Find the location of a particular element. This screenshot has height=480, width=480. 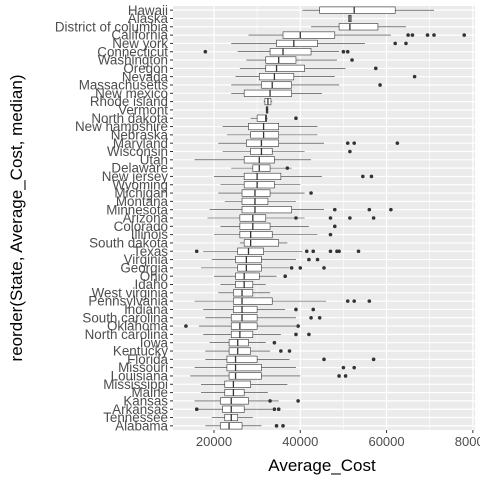

box-massachusetts is located at coordinates (306, 85).